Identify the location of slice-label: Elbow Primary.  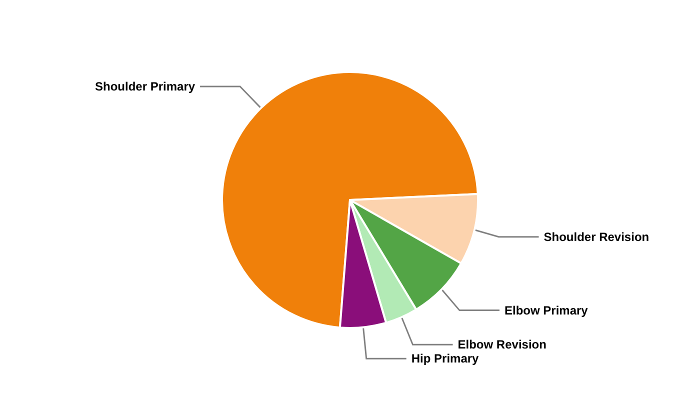
(546, 310).